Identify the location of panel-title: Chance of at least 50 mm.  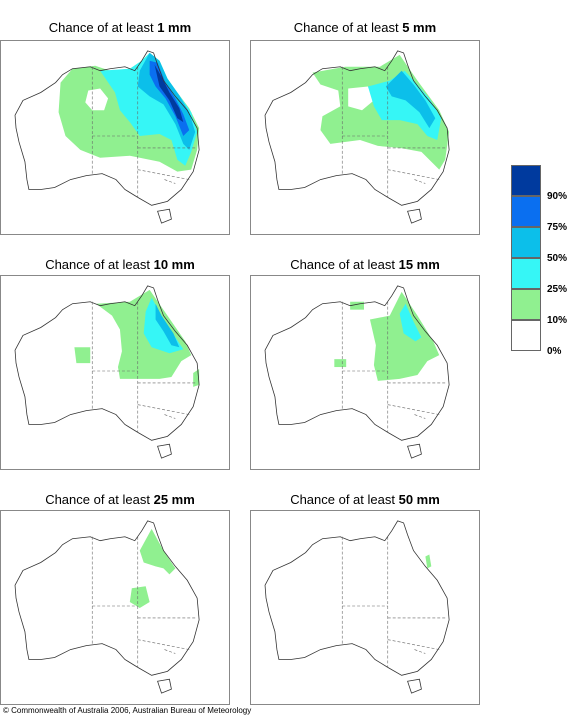
(365, 499).